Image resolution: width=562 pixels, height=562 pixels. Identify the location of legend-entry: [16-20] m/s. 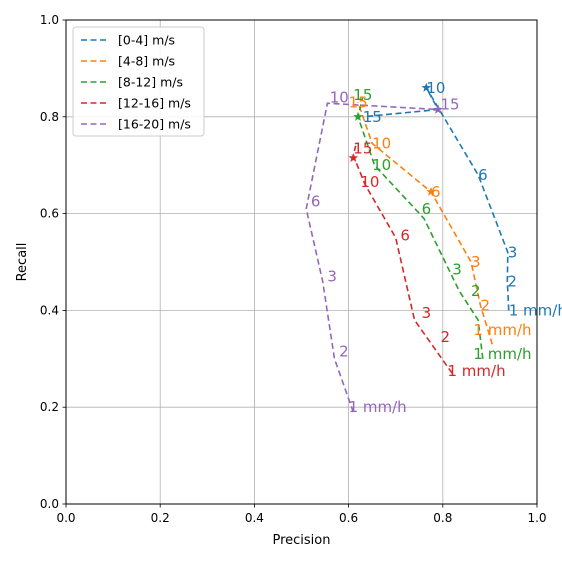
(154, 124).